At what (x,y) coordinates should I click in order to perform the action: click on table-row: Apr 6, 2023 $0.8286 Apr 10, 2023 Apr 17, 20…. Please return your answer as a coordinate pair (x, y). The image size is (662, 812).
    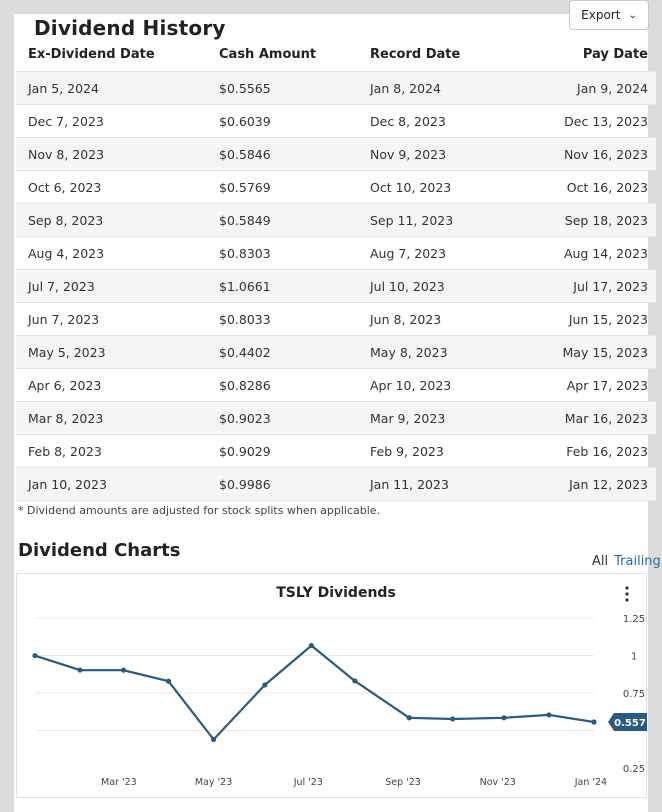
    Looking at the image, I should click on (336, 385).